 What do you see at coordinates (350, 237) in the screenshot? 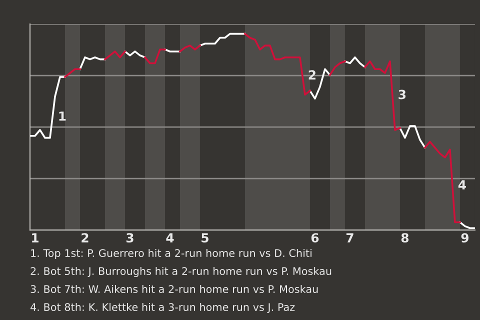
I see `x-tick-label: 7` at bounding box center [350, 237].